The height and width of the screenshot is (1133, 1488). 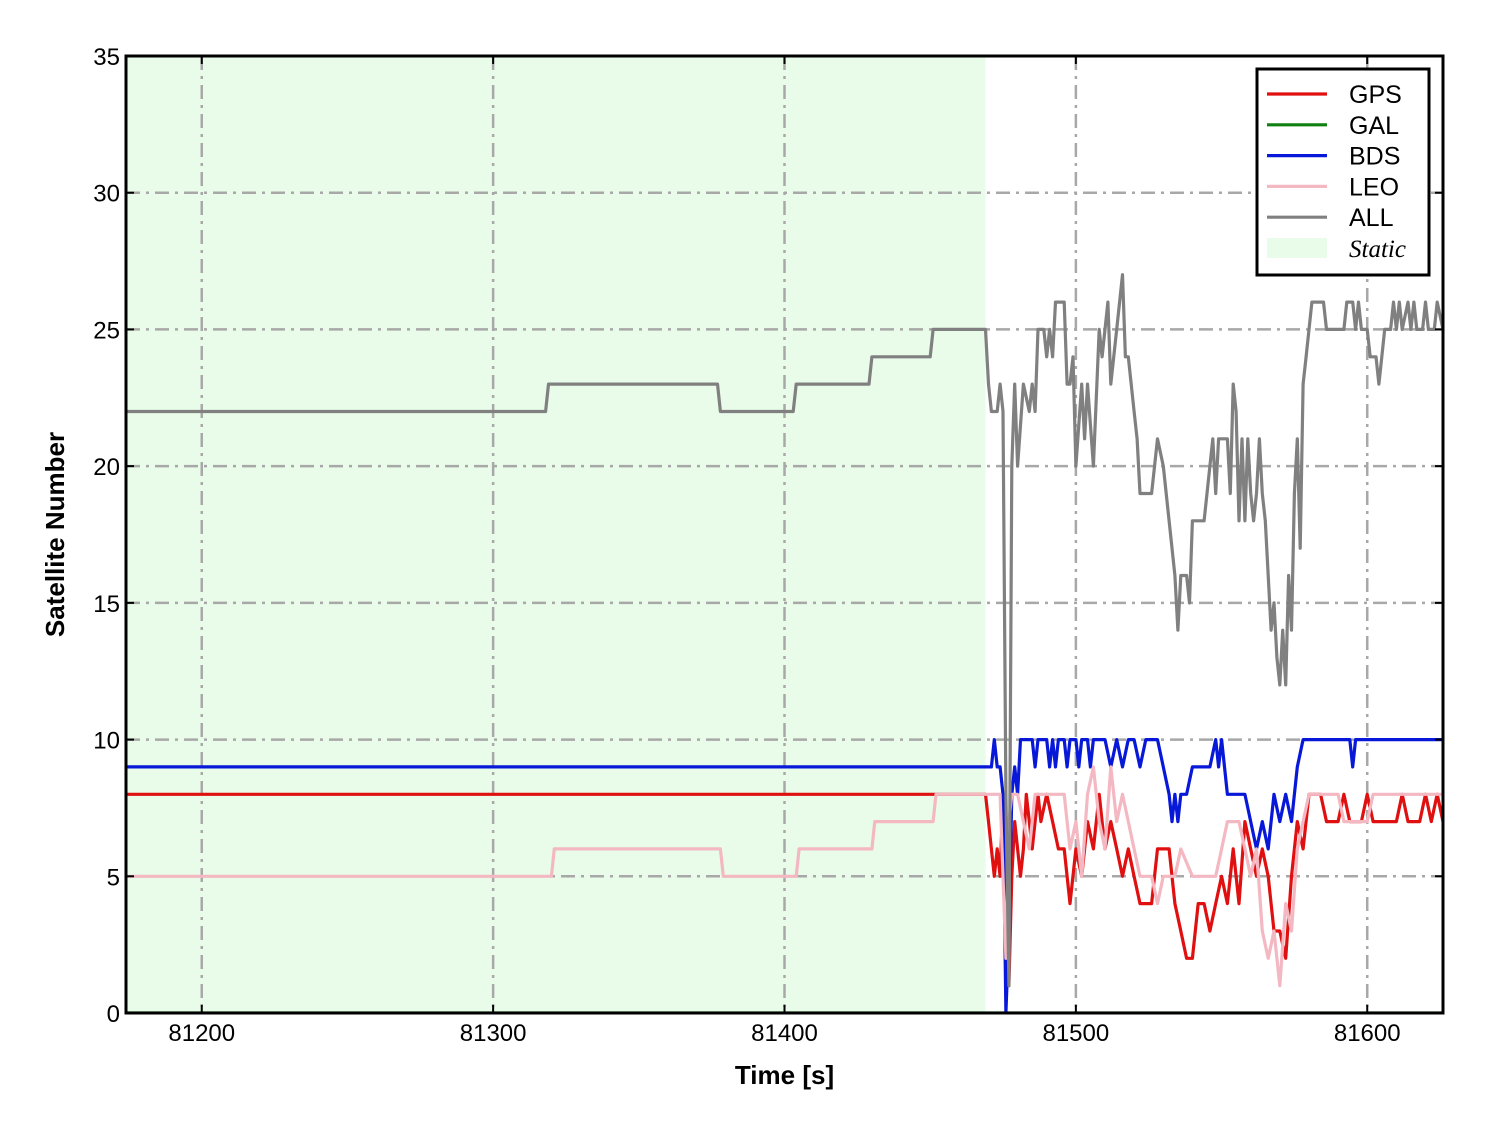 What do you see at coordinates (1297, 248) in the screenshot?
I see `legend-swatch-static` at bounding box center [1297, 248].